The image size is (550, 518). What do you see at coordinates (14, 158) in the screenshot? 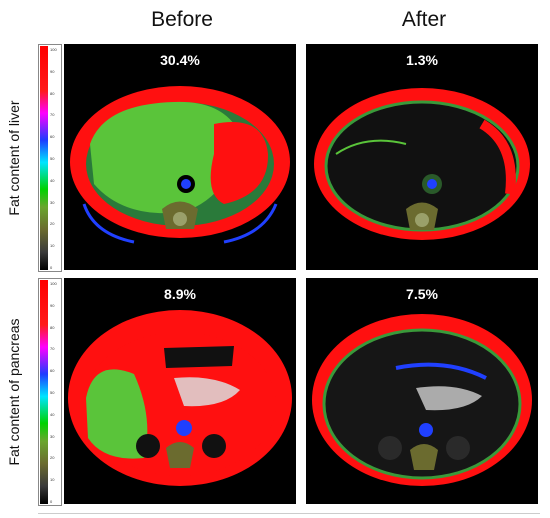
I see `row-label-liver: Fat content of liver` at bounding box center [14, 158].